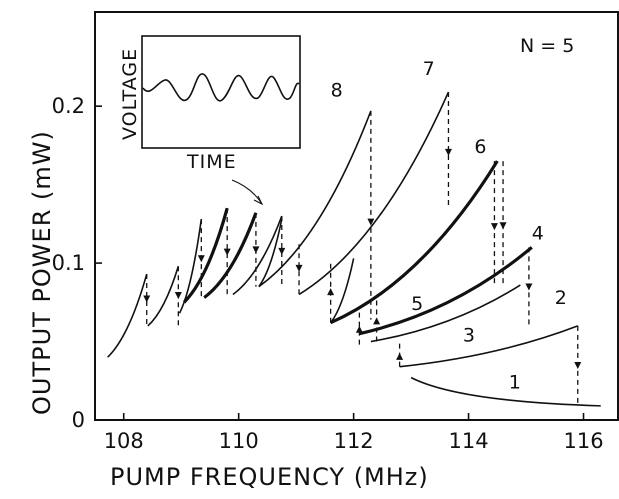 The width and height of the screenshot is (619, 499). I want to click on y-axis-label: OUTPUT POWER (mW), so click(42, 272).